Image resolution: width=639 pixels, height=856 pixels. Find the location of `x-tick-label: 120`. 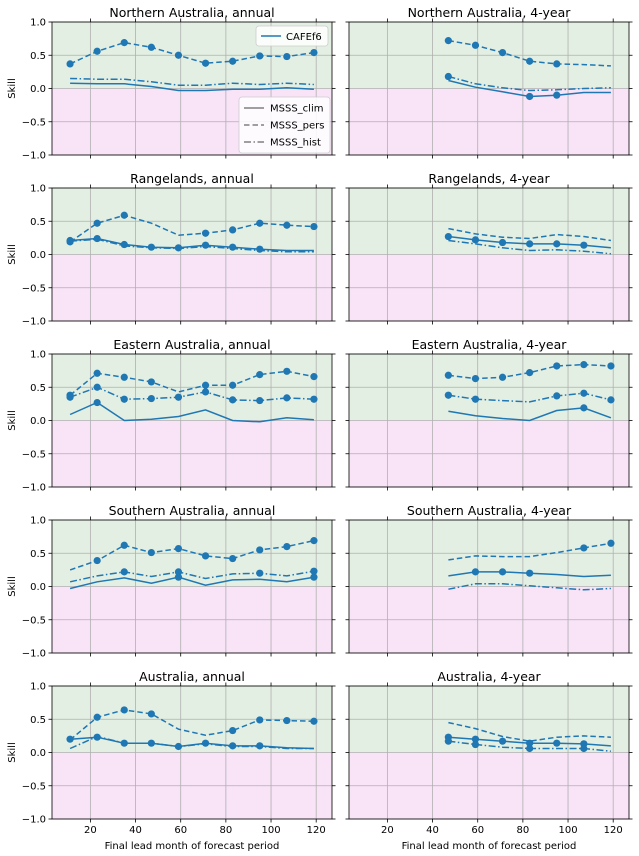

x-tick-label: 120 is located at coordinates (316, 830).